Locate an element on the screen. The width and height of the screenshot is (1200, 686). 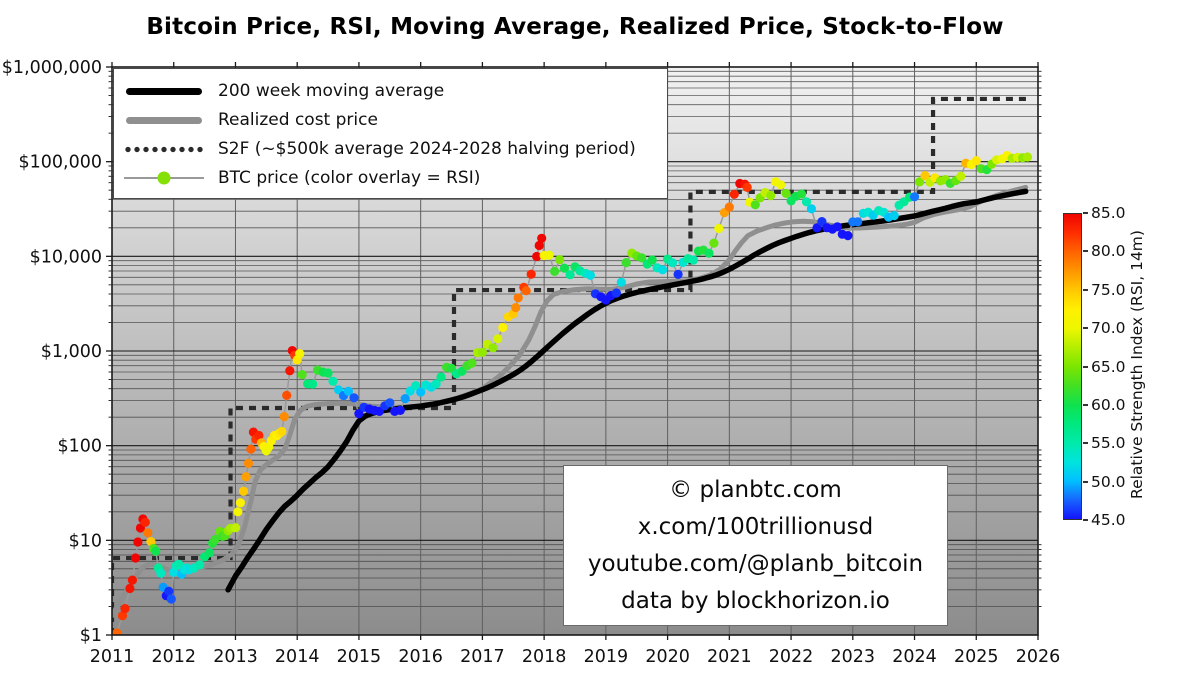
colorbar-tick-label: 45.0 is located at coordinates (1108, 520).